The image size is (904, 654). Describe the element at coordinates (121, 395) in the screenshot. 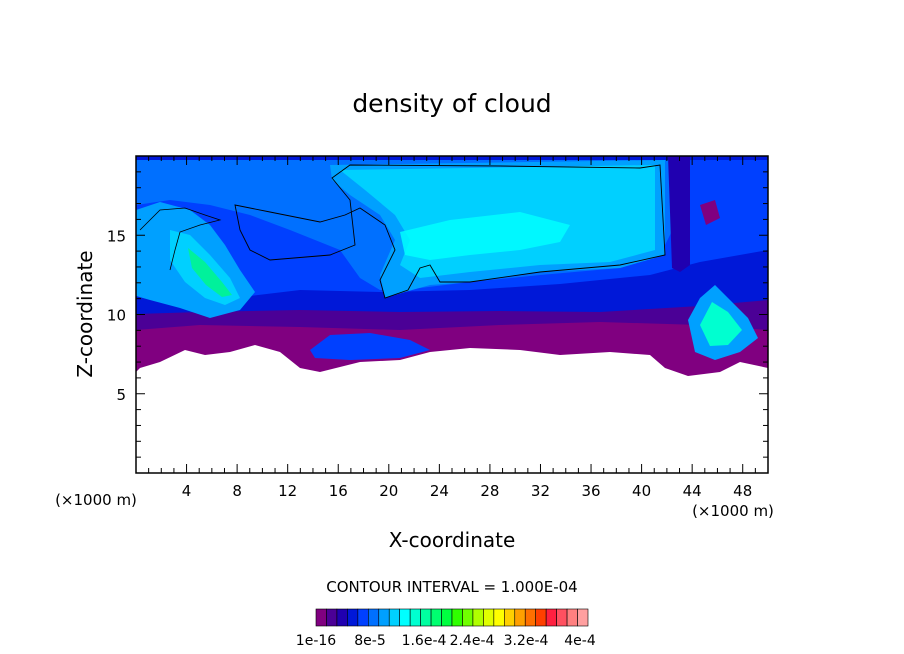

I see `y-tick-label: 5` at that location.